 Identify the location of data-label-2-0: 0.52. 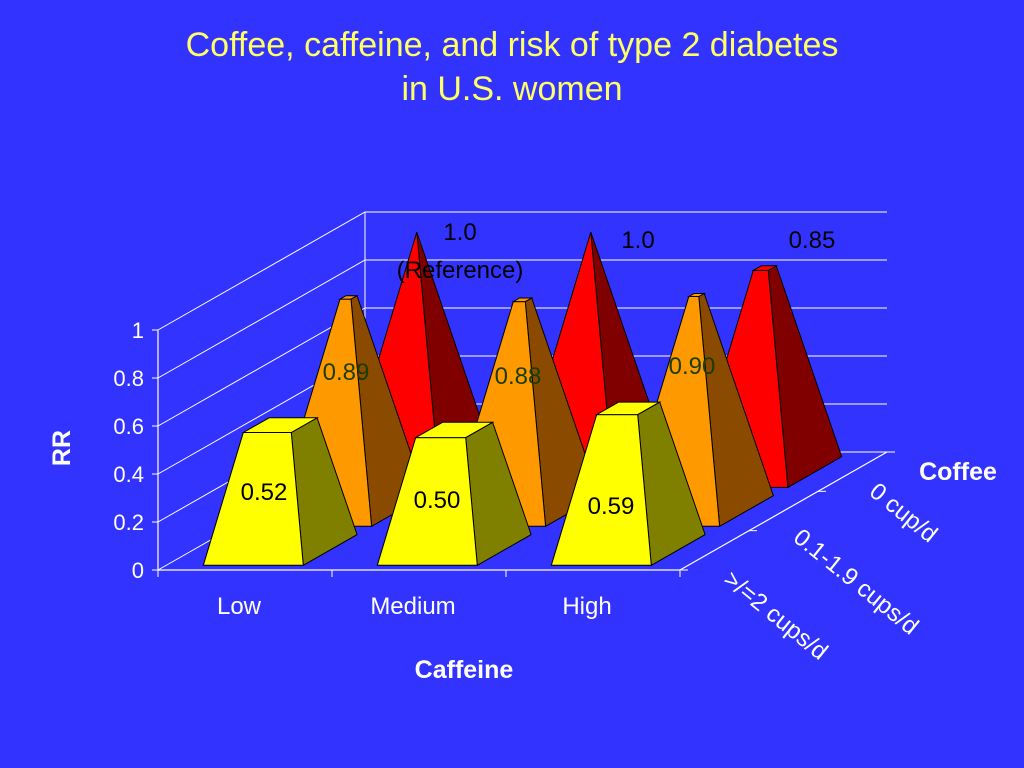
(264, 492).